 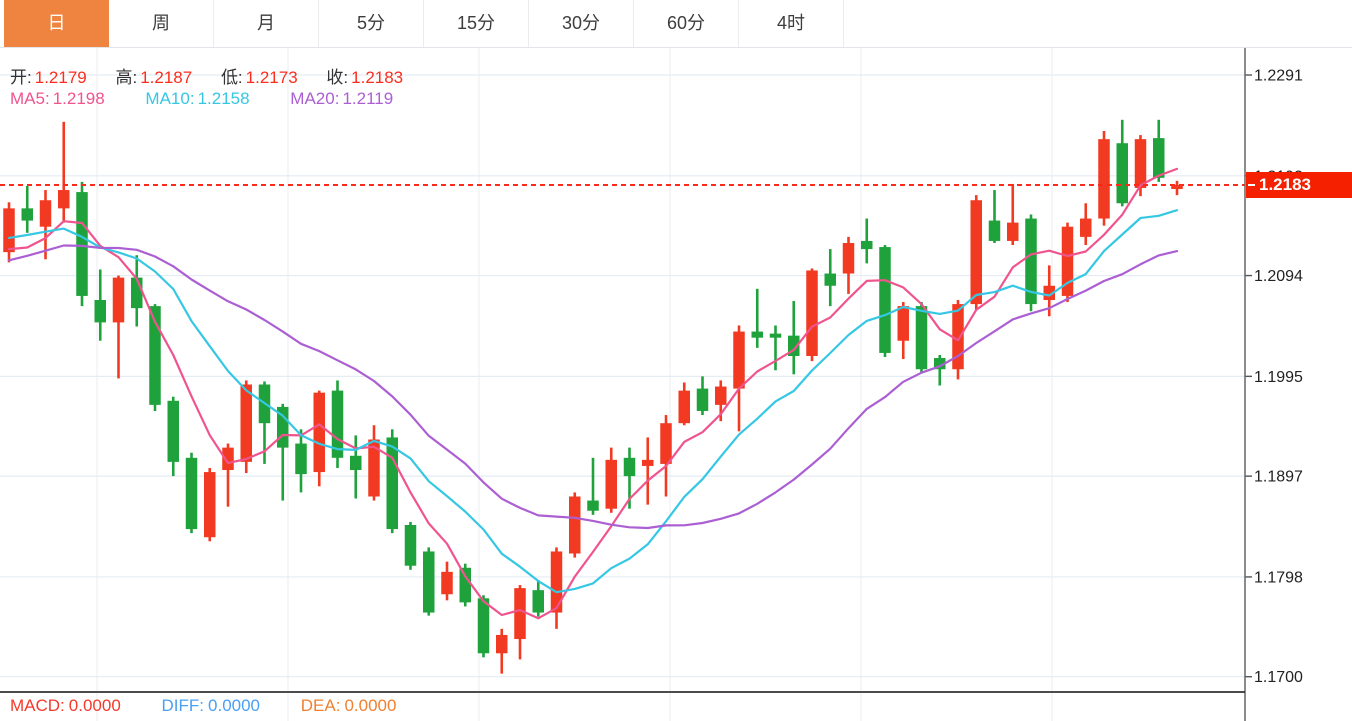 What do you see at coordinates (1299, 185) in the screenshot?
I see `last-price-badge: 1.2183` at bounding box center [1299, 185].